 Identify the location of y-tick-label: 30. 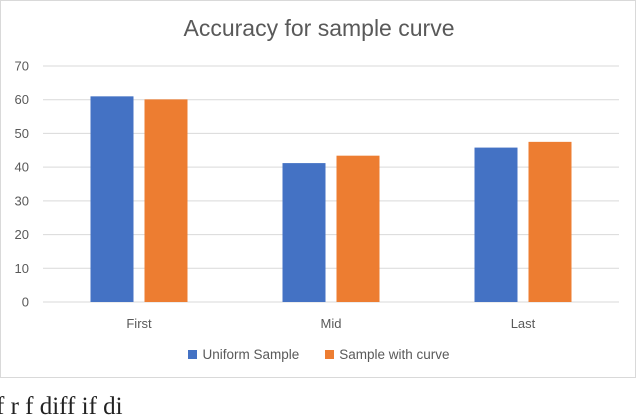
(22, 200).